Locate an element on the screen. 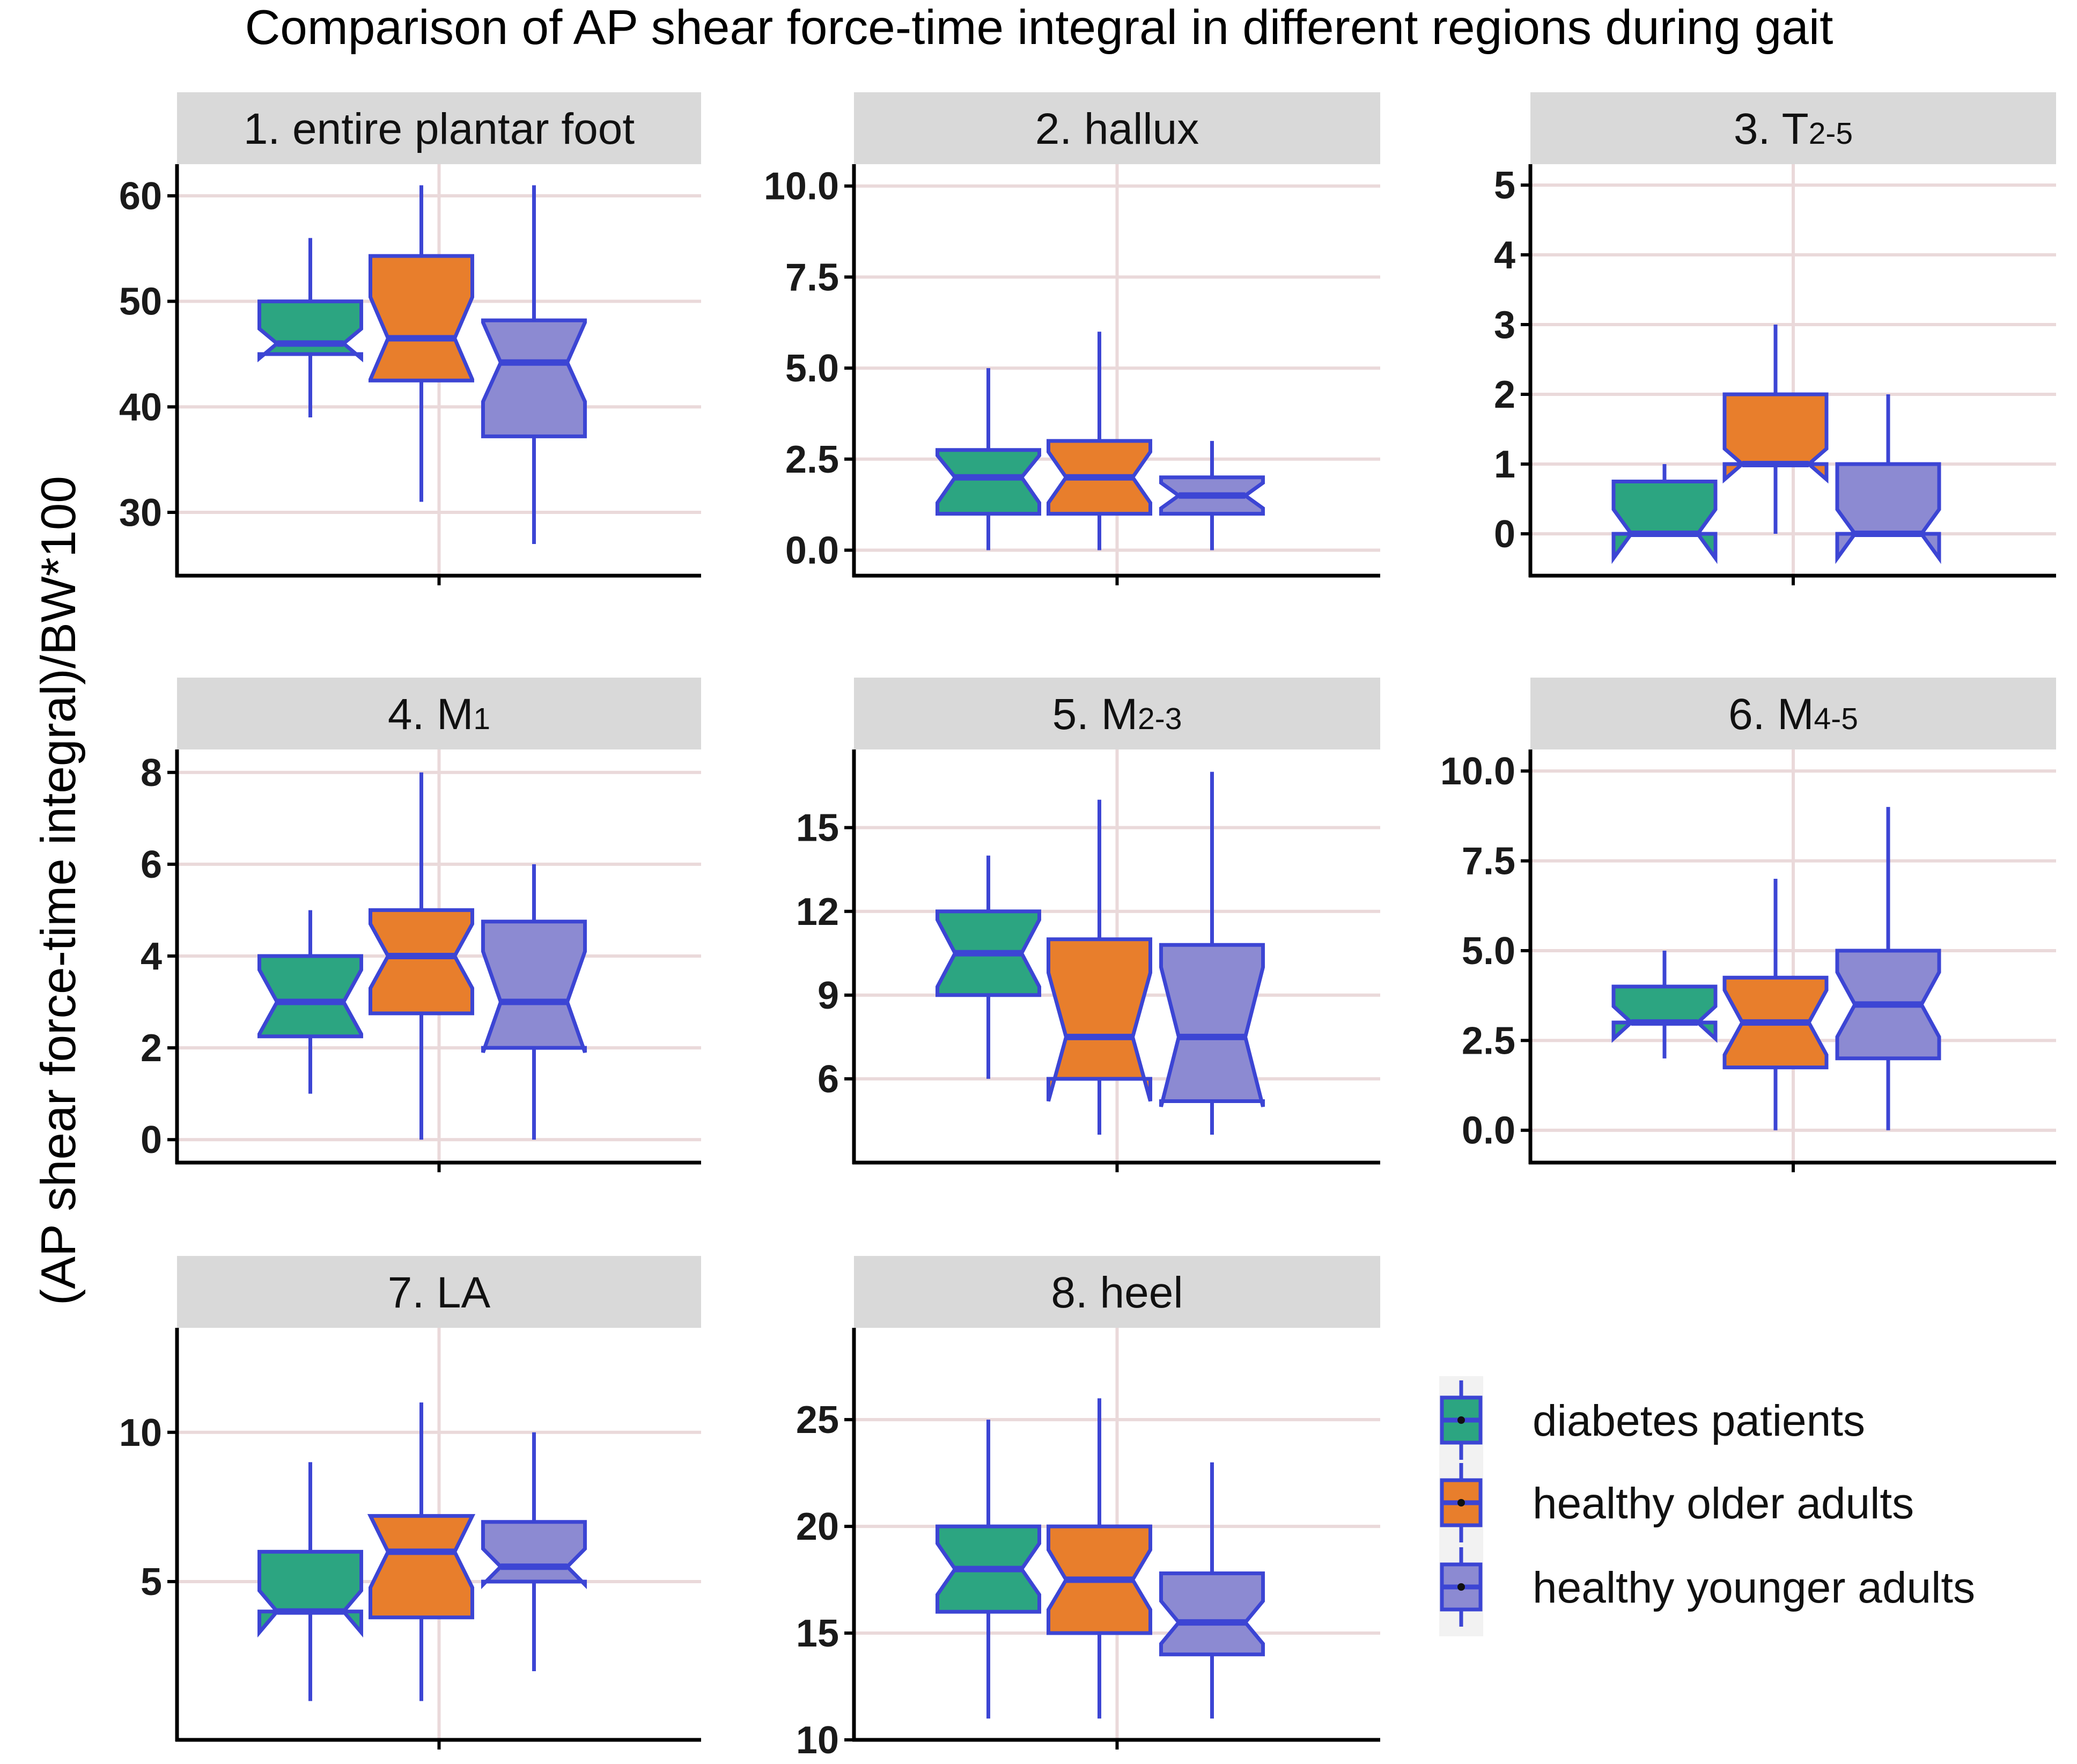  y-tick-label: 5.0 is located at coordinates (1488, 951).